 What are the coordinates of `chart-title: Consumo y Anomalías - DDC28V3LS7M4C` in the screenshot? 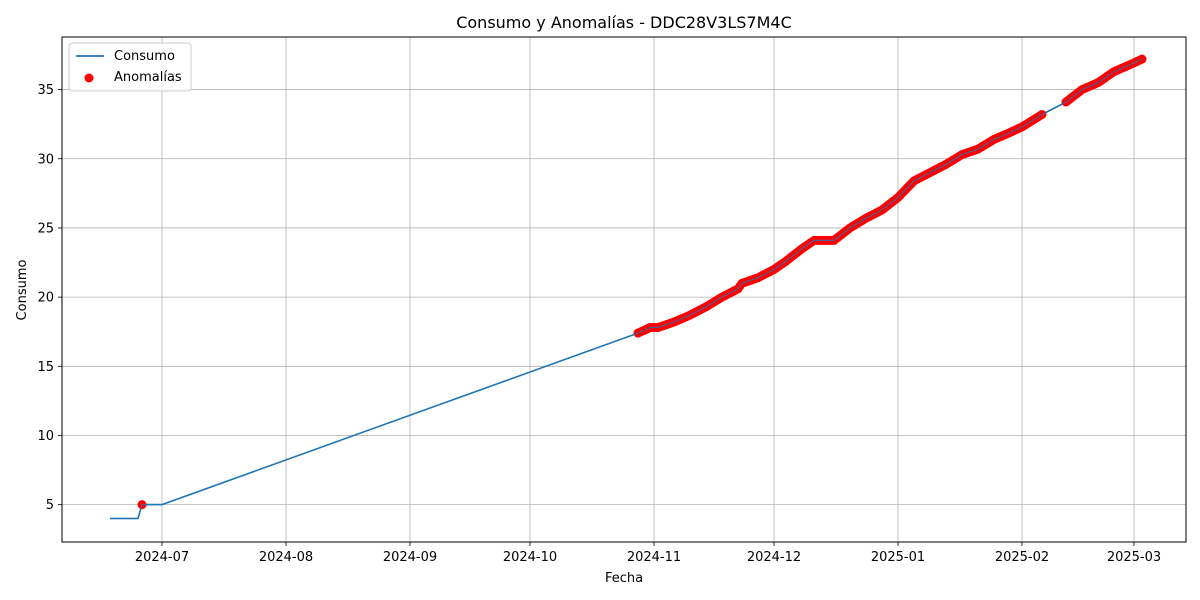 It's located at (624, 22).